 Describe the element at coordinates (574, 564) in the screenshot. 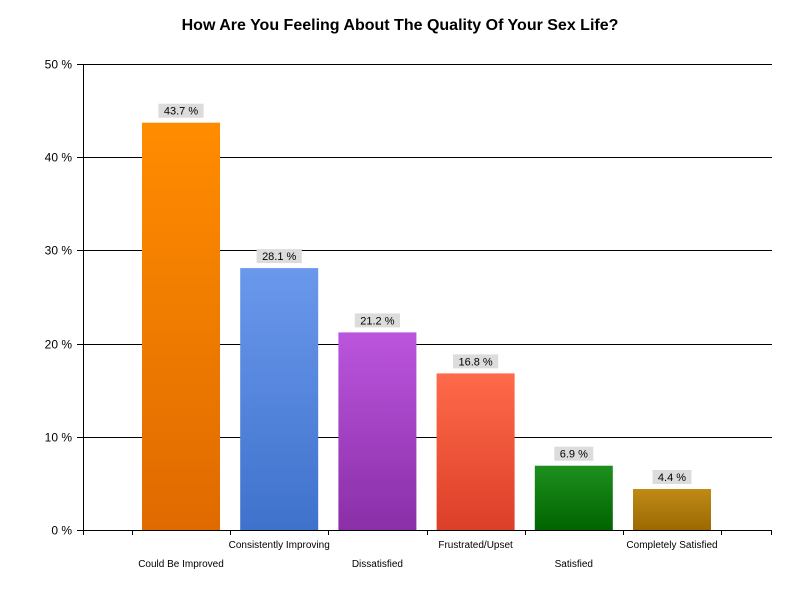

I see `x-category-label: Satisfied` at that location.